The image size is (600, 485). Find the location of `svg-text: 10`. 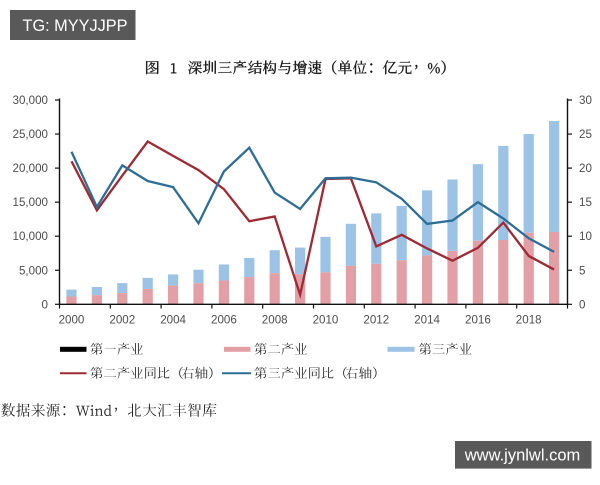

svg-text: 10 is located at coordinates (585, 236).